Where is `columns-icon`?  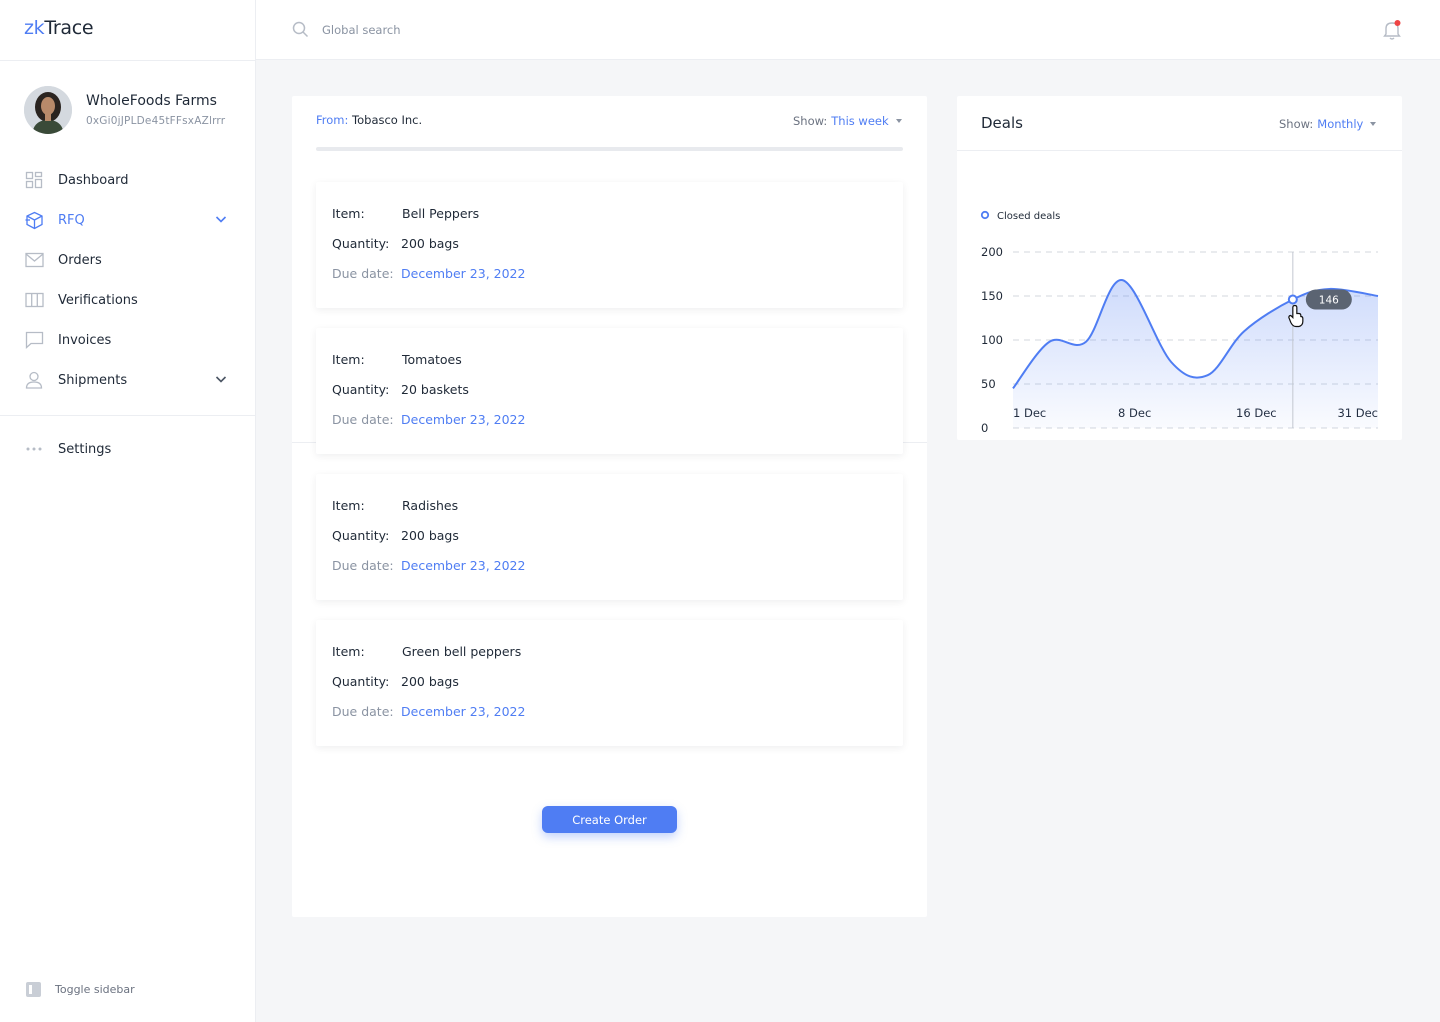 columns-icon is located at coordinates (34, 300).